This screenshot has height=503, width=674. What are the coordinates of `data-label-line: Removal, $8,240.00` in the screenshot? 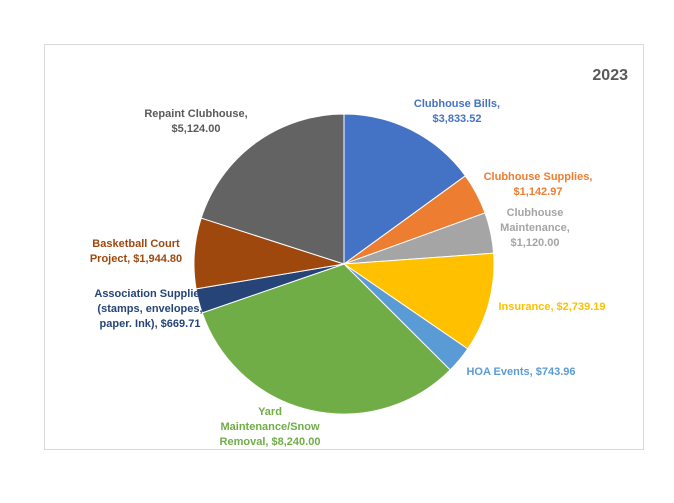 It's located at (270, 442).